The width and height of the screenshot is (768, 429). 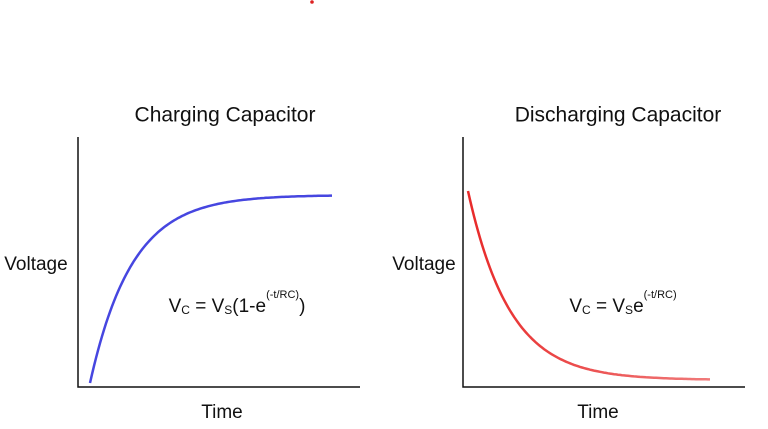 What do you see at coordinates (638, 306) in the screenshot?
I see `formula-text: e` at bounding box center [638, 306].